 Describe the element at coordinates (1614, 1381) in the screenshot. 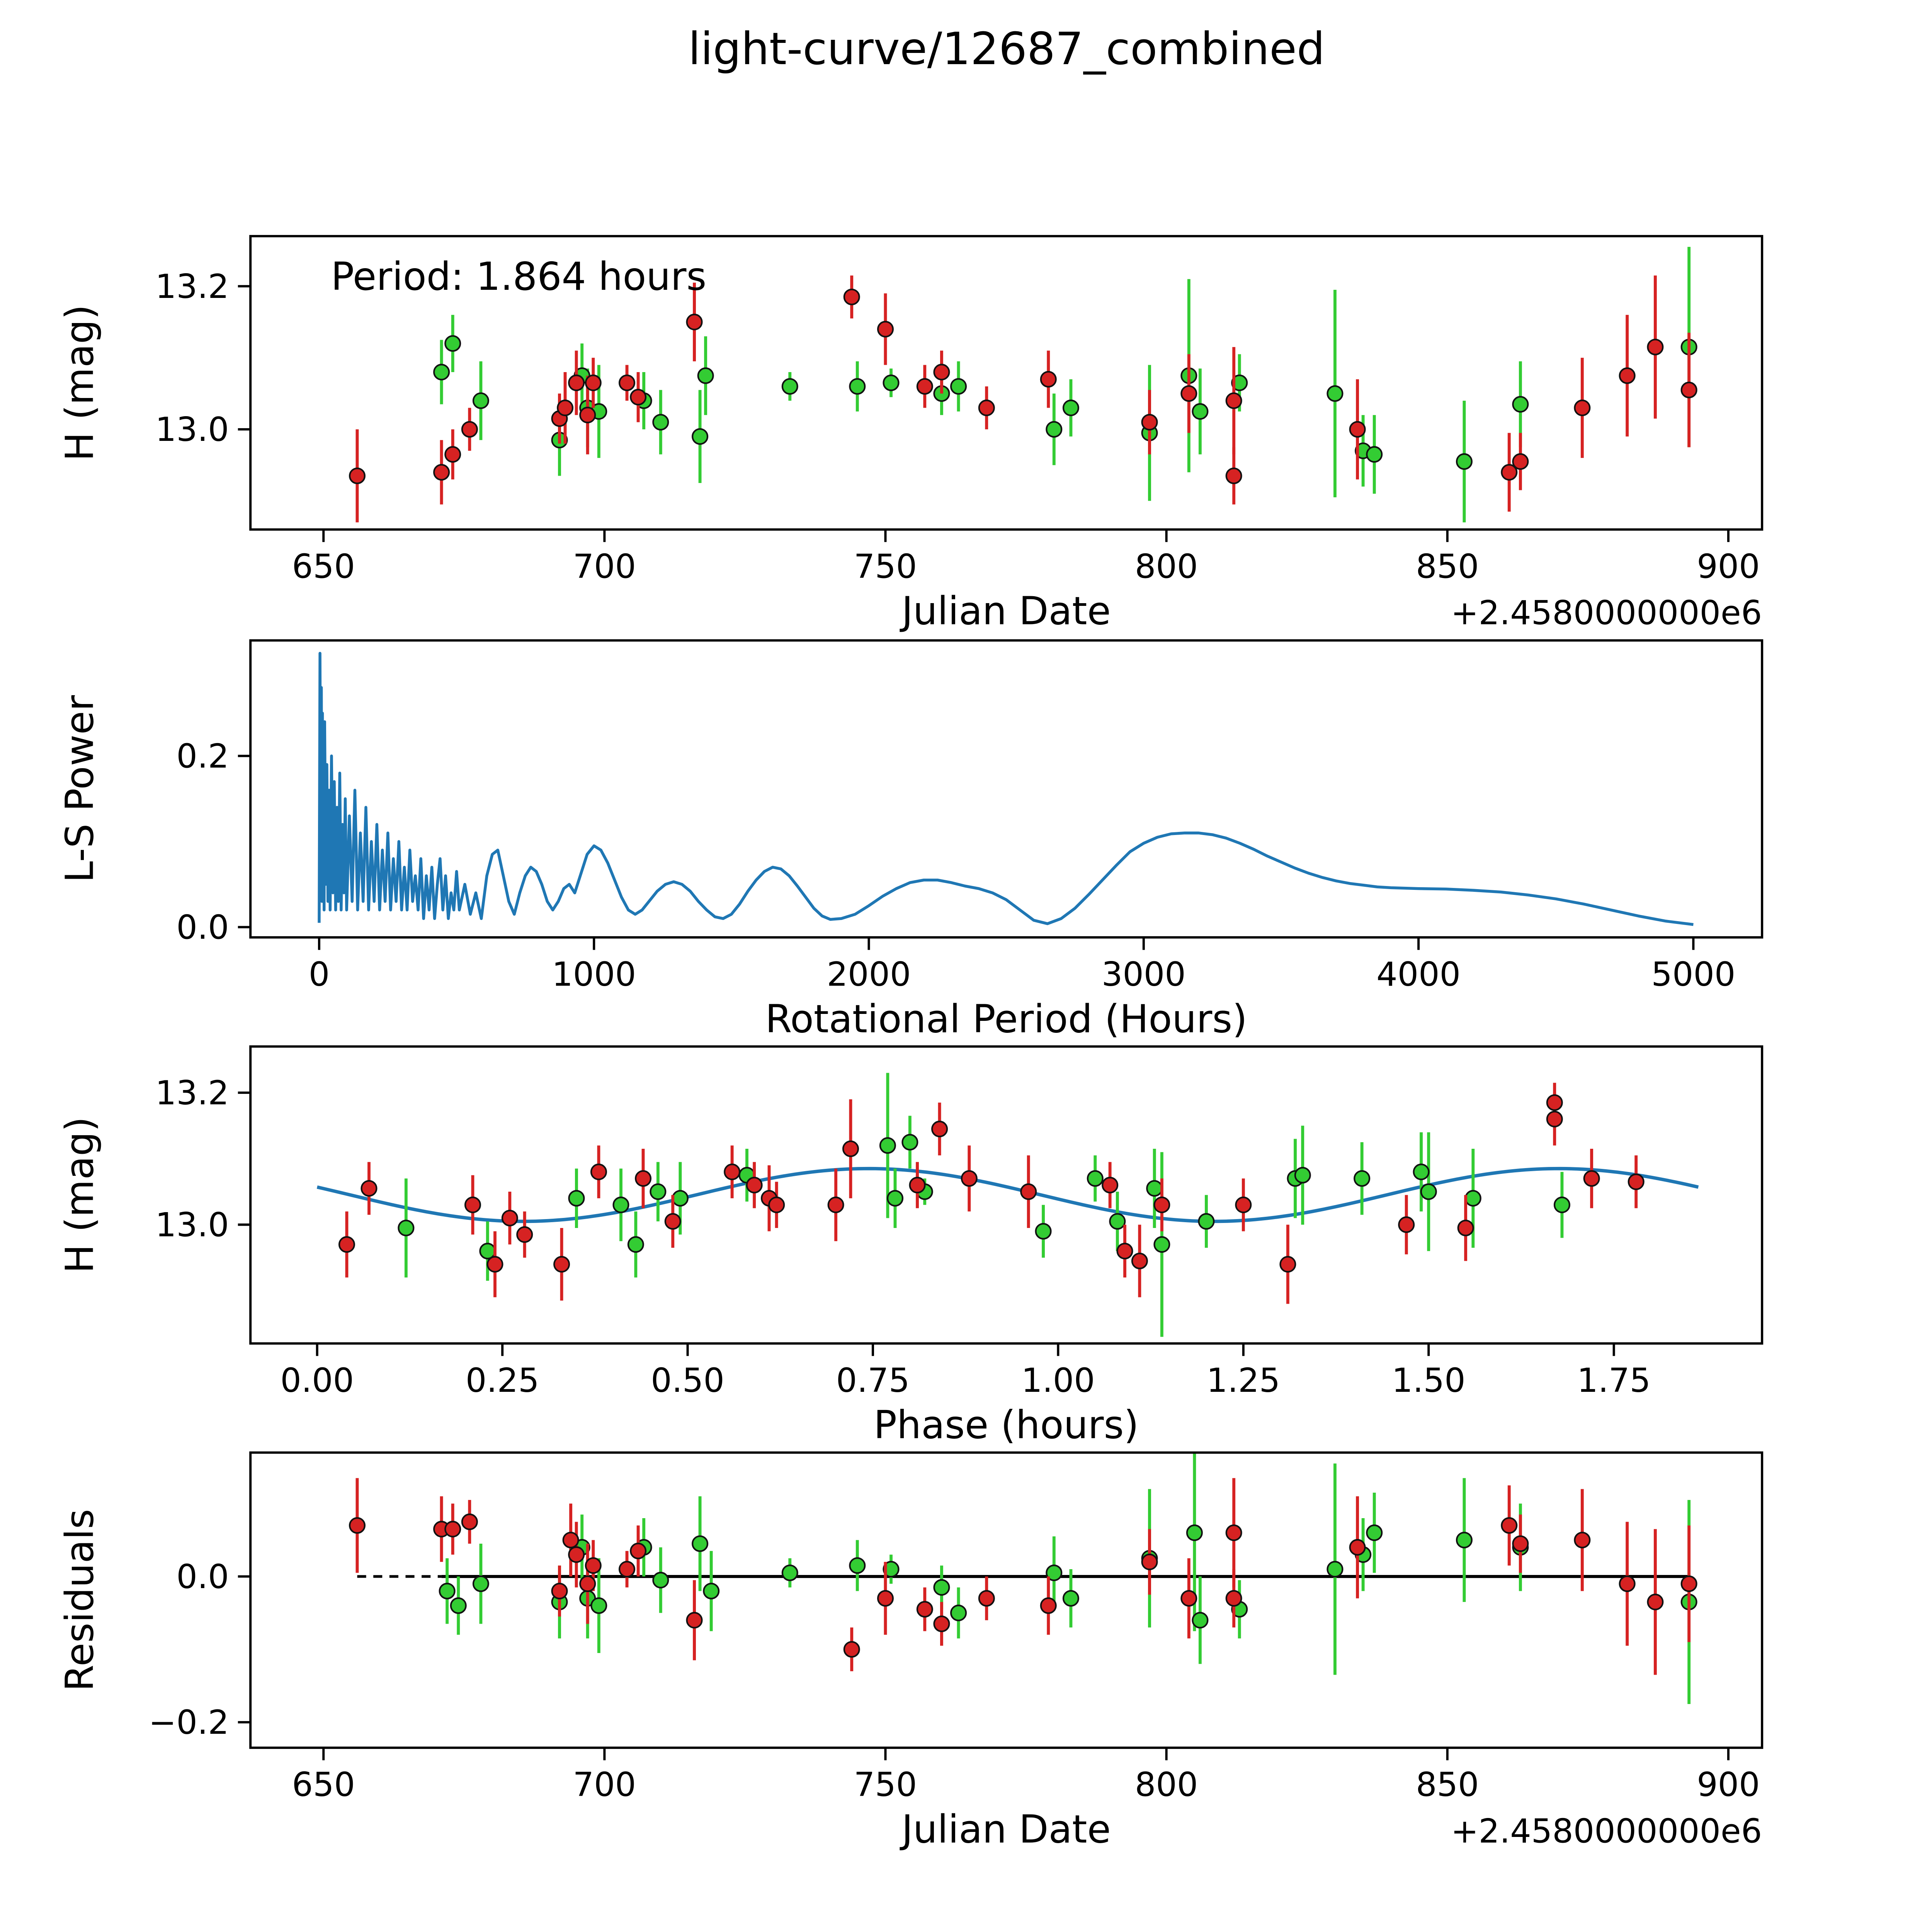

I see `x-tick-label: 1.75` at that location.